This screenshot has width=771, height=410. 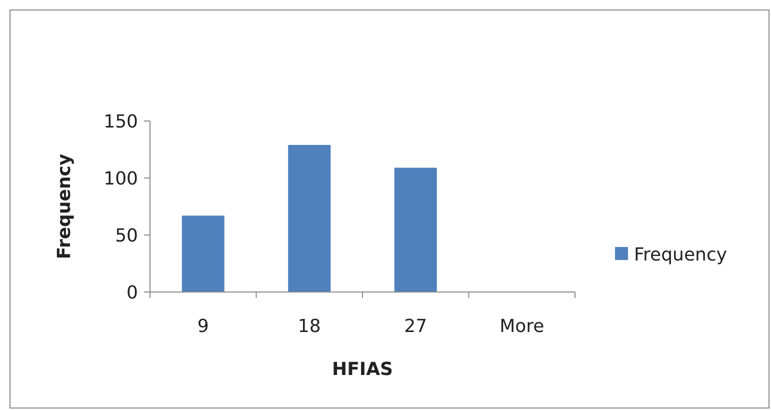 What do you see at coordinates (362, 369) in the screenshot?
I see `x-axis-title: HFIAS` at bounding box center [362, 369].